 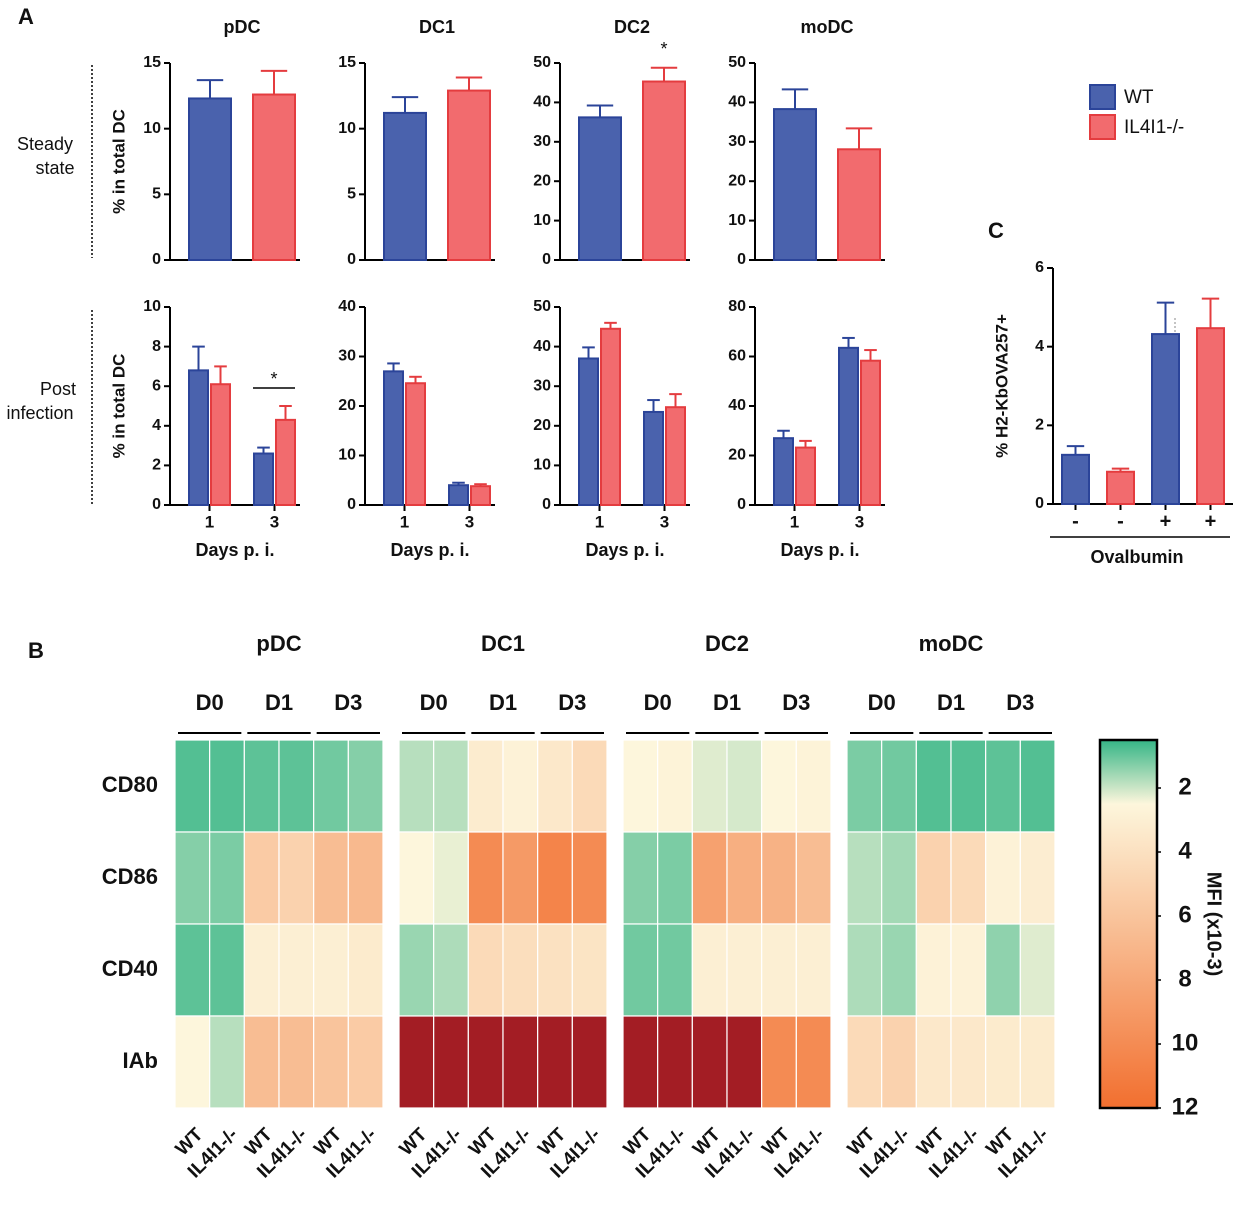 I want to click on colorbar-tick-label: 8, so click(x=1184, y=978).